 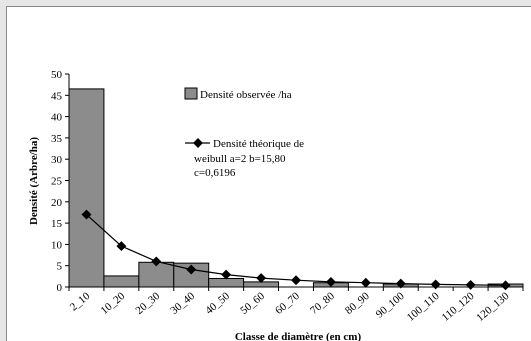 What do you see at coordinates (217, 303) in the screenshot?
I see `x-tick-label: 40_50` at bounding box center [217, 303].